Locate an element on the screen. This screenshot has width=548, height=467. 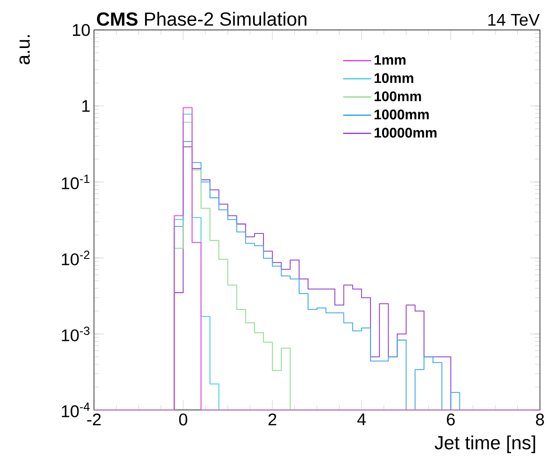
x-tick-label: 4 is located at coordinates (361, 419).